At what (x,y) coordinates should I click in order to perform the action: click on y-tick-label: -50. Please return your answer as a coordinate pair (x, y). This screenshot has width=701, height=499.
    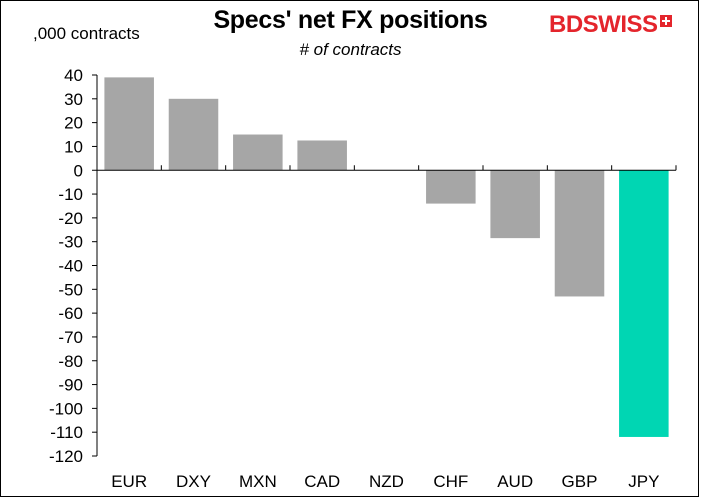
    Looking at the image, I should click on (70, 289).